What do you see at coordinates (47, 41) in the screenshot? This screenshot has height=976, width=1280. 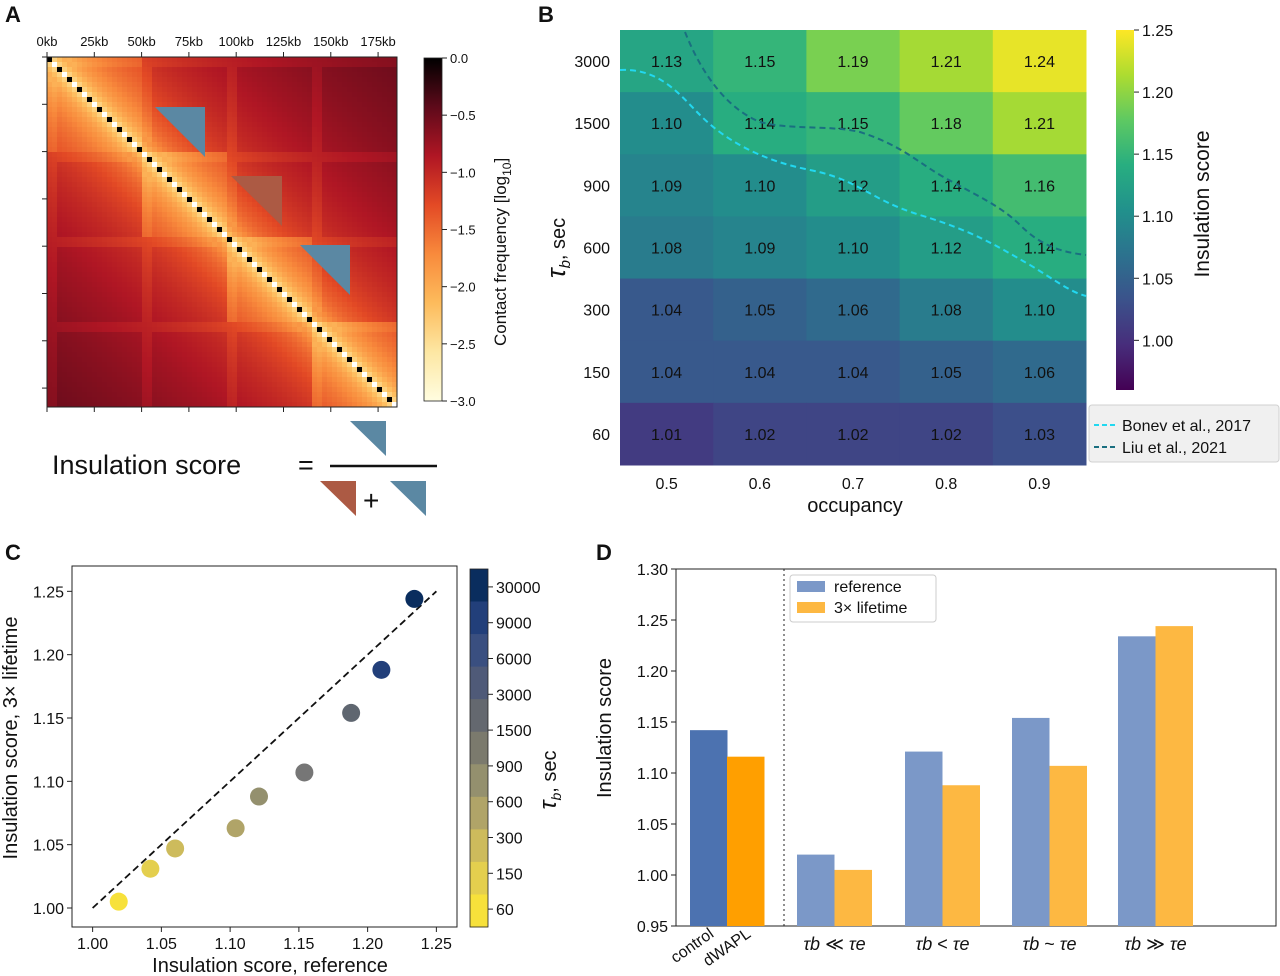 I see `contact-map-x-tick-label: 0kb` at bounding box center [47, 41].